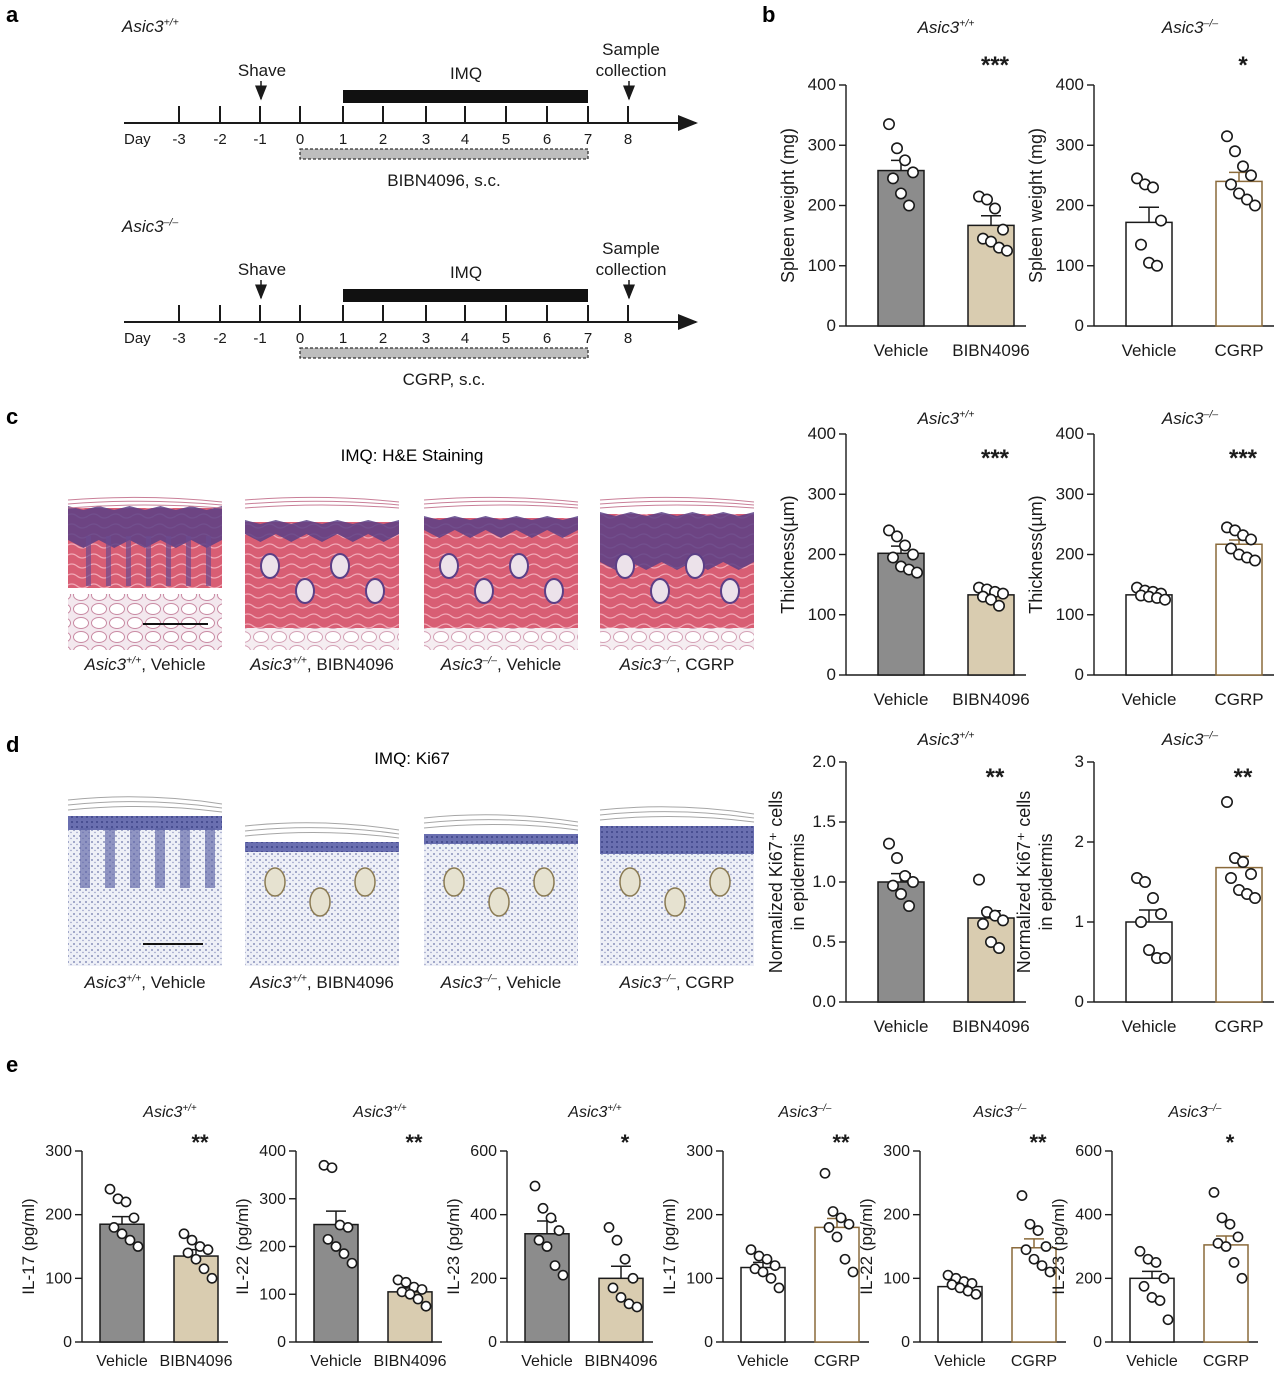 The image size is (1280, 1385). I want to click on y-tick-label: 600, so click(1088, 1151).